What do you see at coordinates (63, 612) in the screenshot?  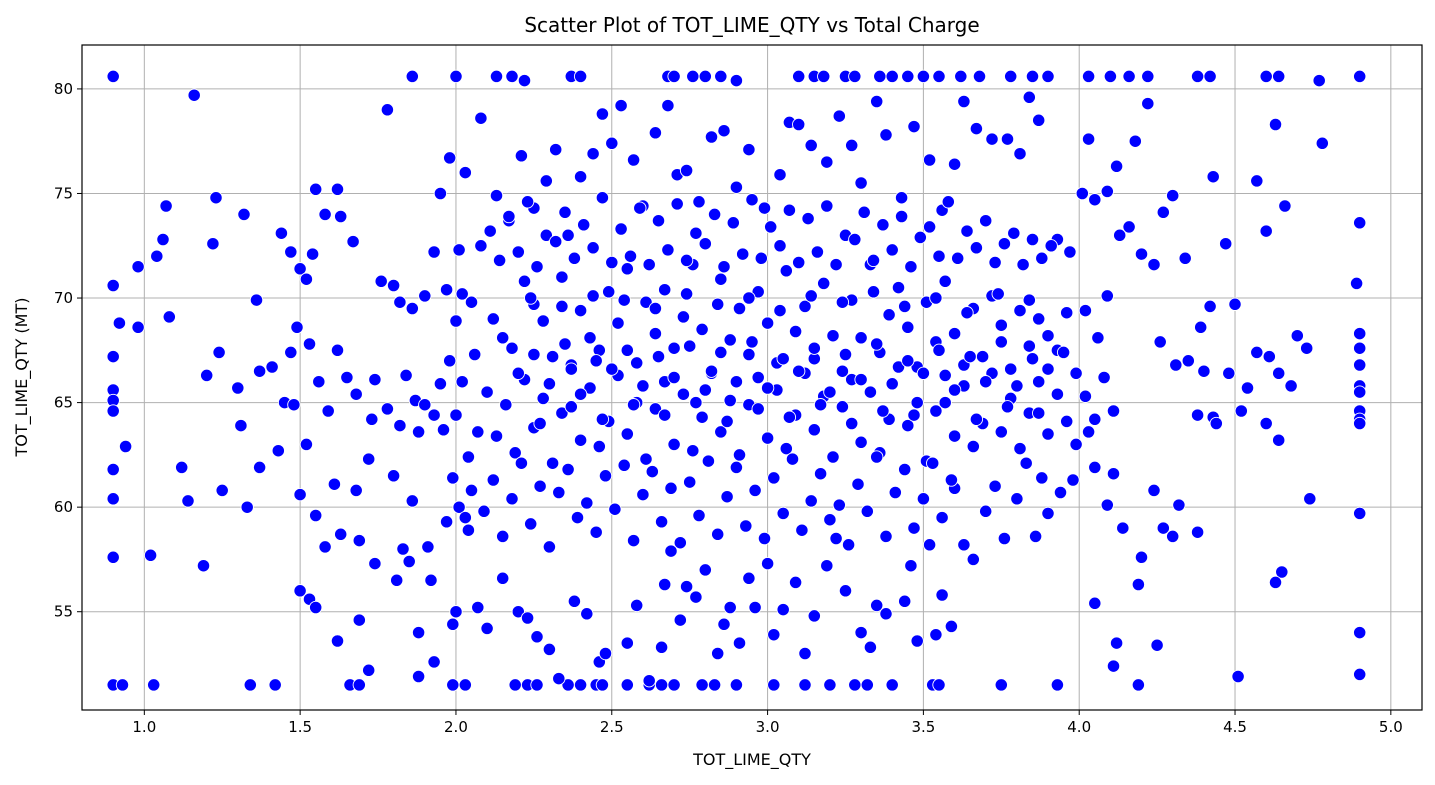 I see `y-tick-label: 55` at bounding box center [63, 612].